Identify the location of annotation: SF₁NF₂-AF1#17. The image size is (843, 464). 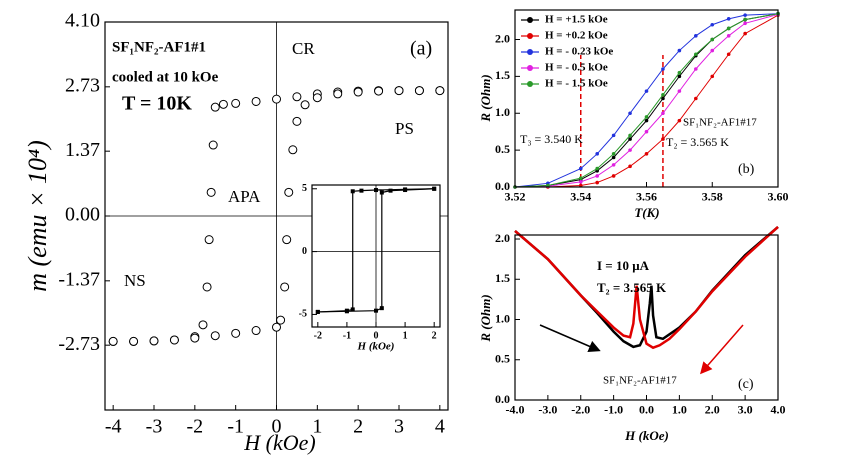
(720, 123).